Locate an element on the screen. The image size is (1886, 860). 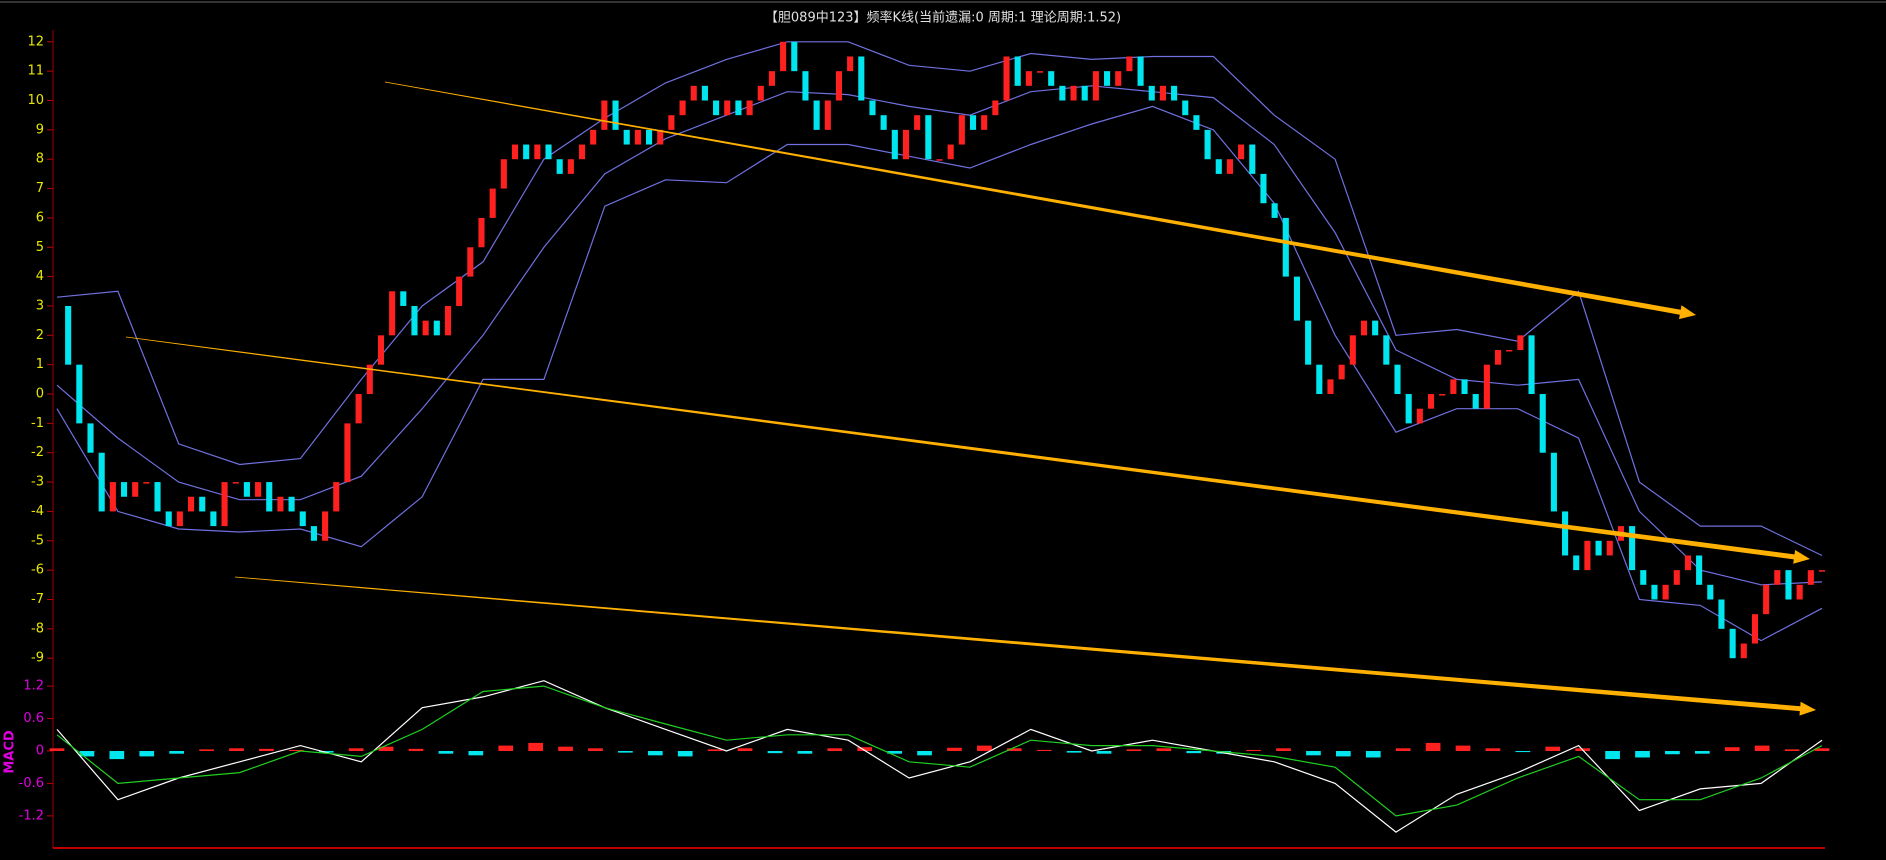
y-tick-label: -0.6 is located at coordinates (31, 783).